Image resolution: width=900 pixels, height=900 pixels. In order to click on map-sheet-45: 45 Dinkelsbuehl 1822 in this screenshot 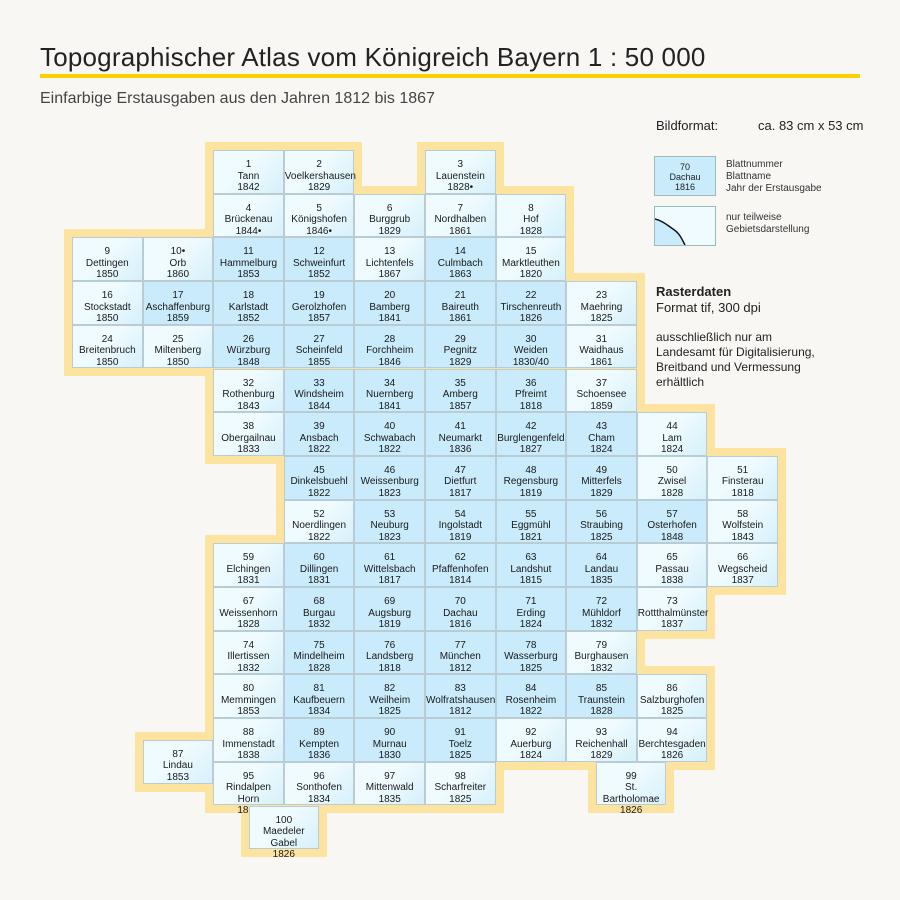, I will do `click(319, 477)`.